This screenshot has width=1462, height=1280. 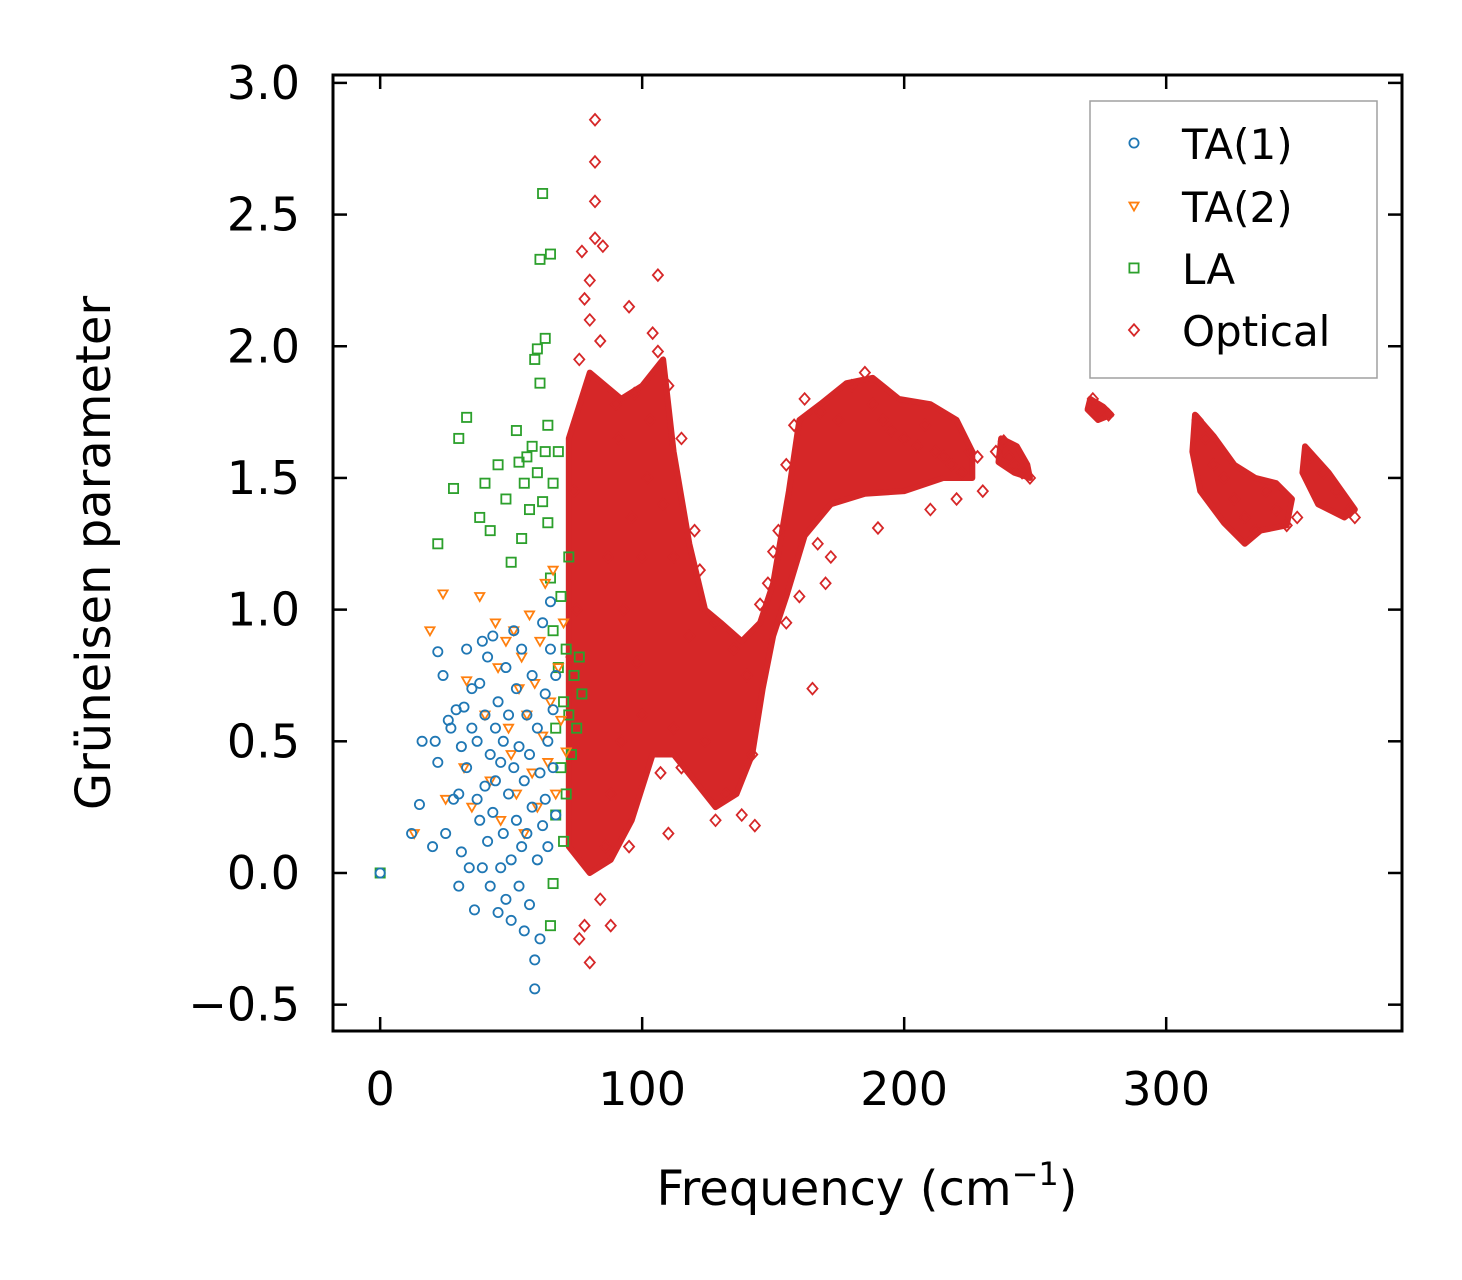 What do you see at coordinates (263, 215) in the screenshot?
I see `y-tick-label: 2.5` at bounding box center [263, 215].